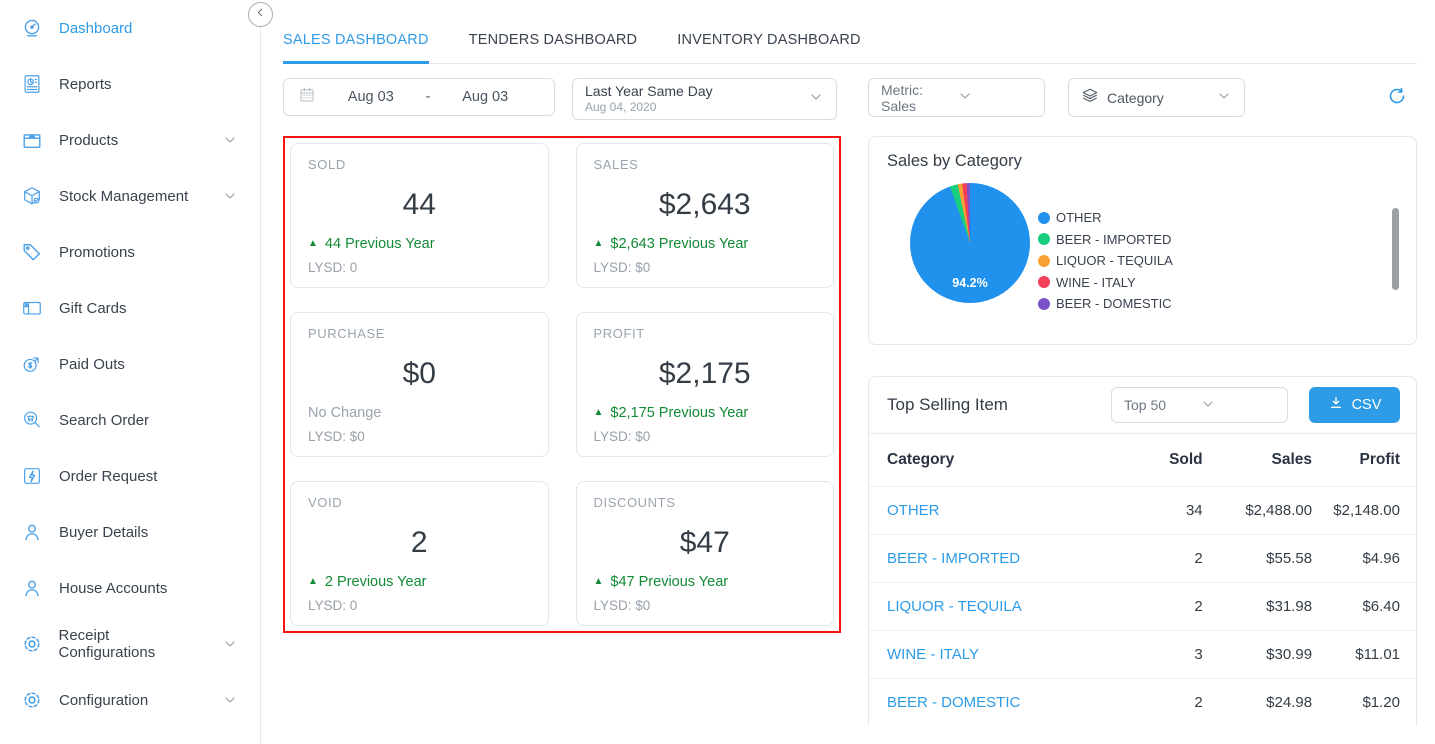 Image resolution: width=1435 pixels, height=744 pixels. I want to click on kpi-label: VOID, so click(325, 502).